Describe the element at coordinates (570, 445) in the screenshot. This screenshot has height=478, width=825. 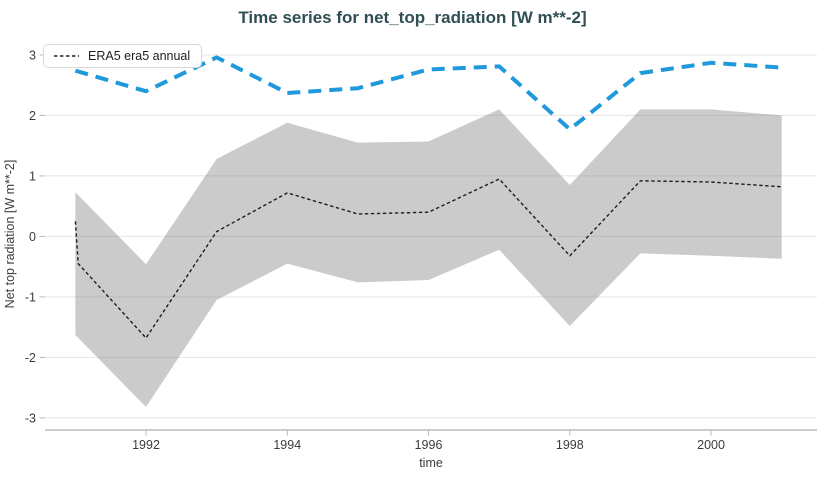
I see `x-tick-label: 1998` at that location.